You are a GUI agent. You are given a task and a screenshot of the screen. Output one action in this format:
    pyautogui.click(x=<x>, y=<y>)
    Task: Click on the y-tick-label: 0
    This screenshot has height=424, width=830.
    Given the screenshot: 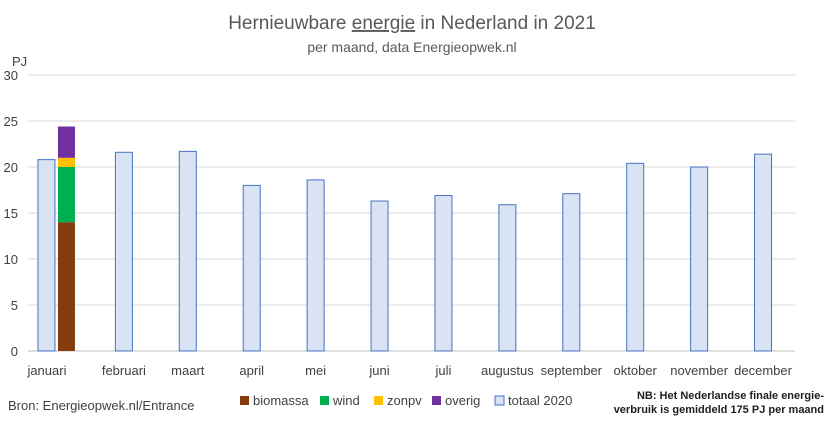 What is the action you would take?
    pyautogui.click(x=14, y=351)
    